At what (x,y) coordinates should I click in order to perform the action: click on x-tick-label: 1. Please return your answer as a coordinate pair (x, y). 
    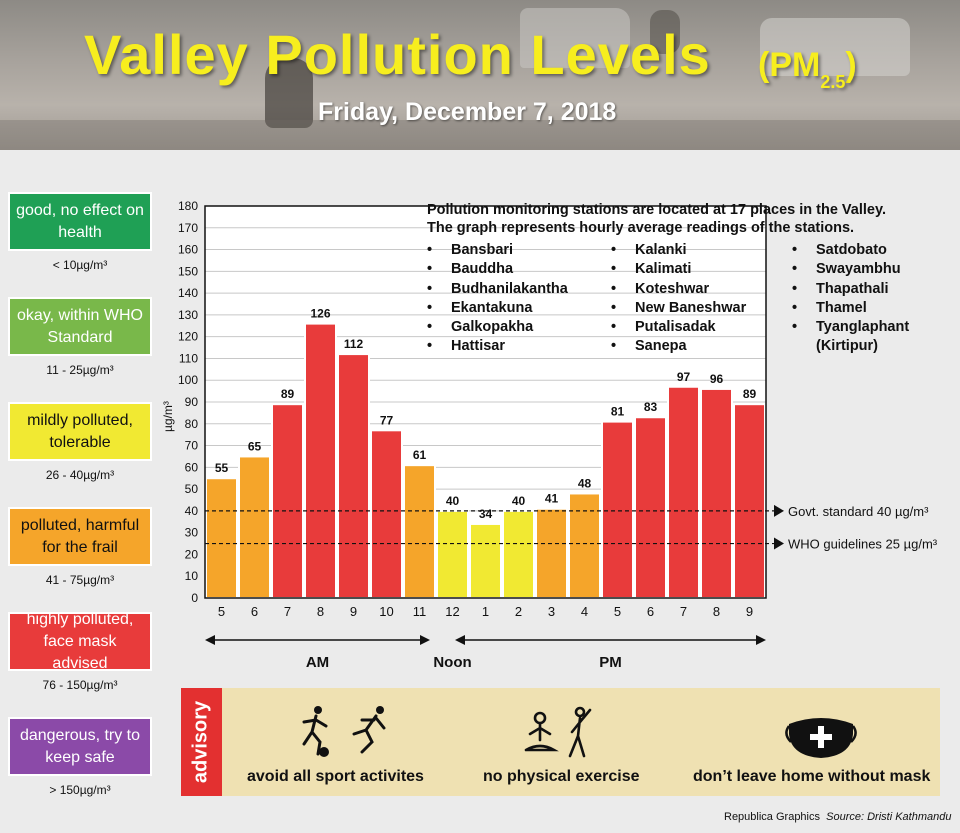
    Looking at the image, I should click on (485, 611).